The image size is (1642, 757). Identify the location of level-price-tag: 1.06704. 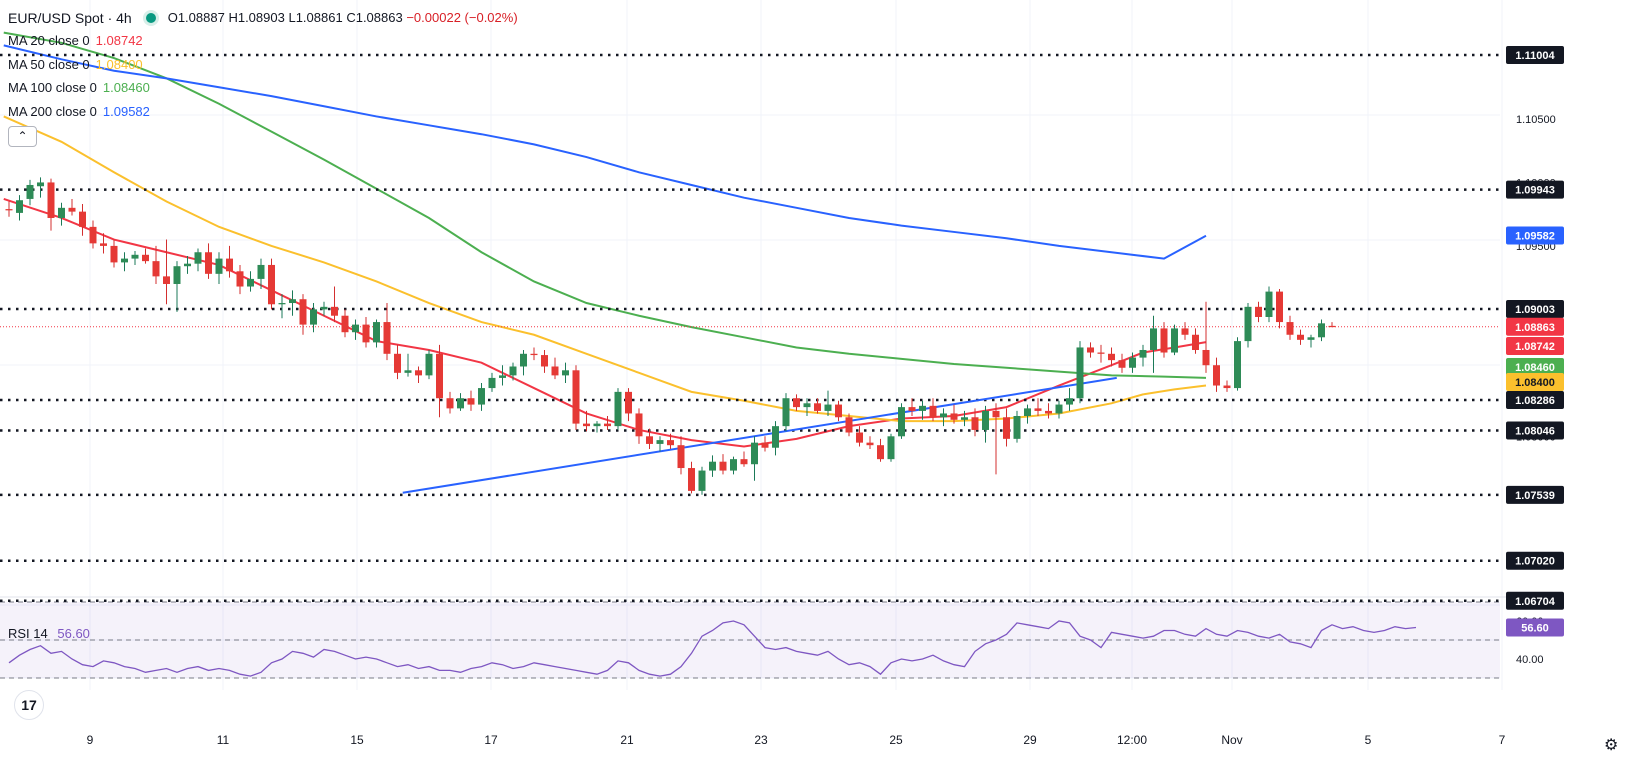
(1535, 602).